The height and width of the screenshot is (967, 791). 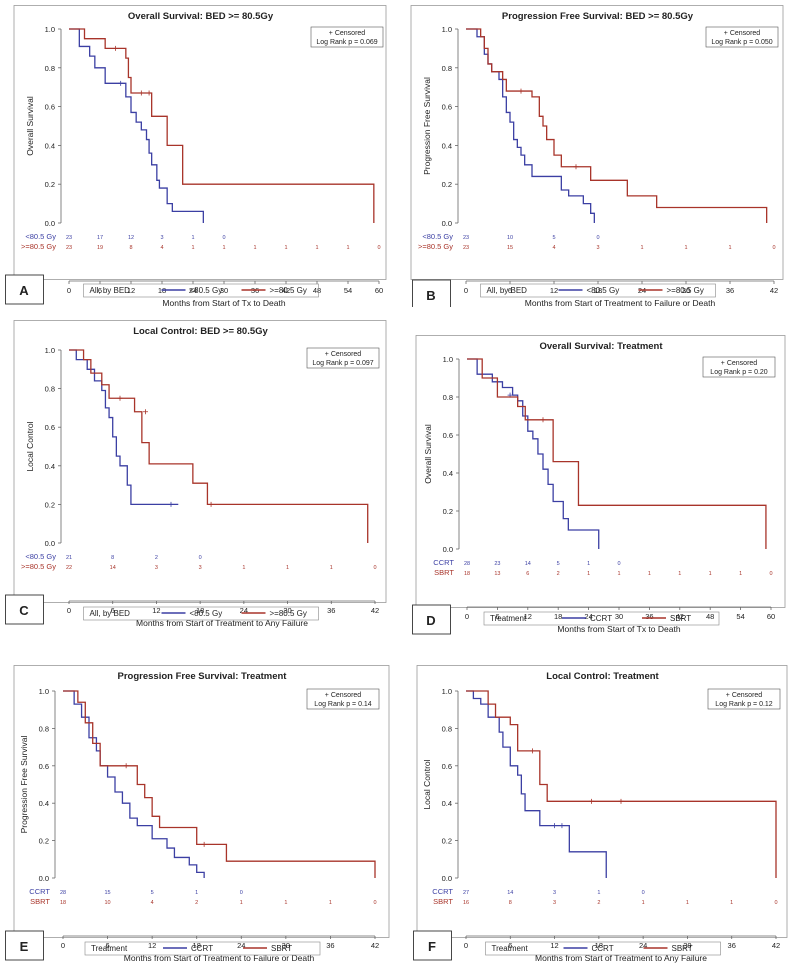 I want to click on at-risk-count: 23, so click(x=69, y=248).